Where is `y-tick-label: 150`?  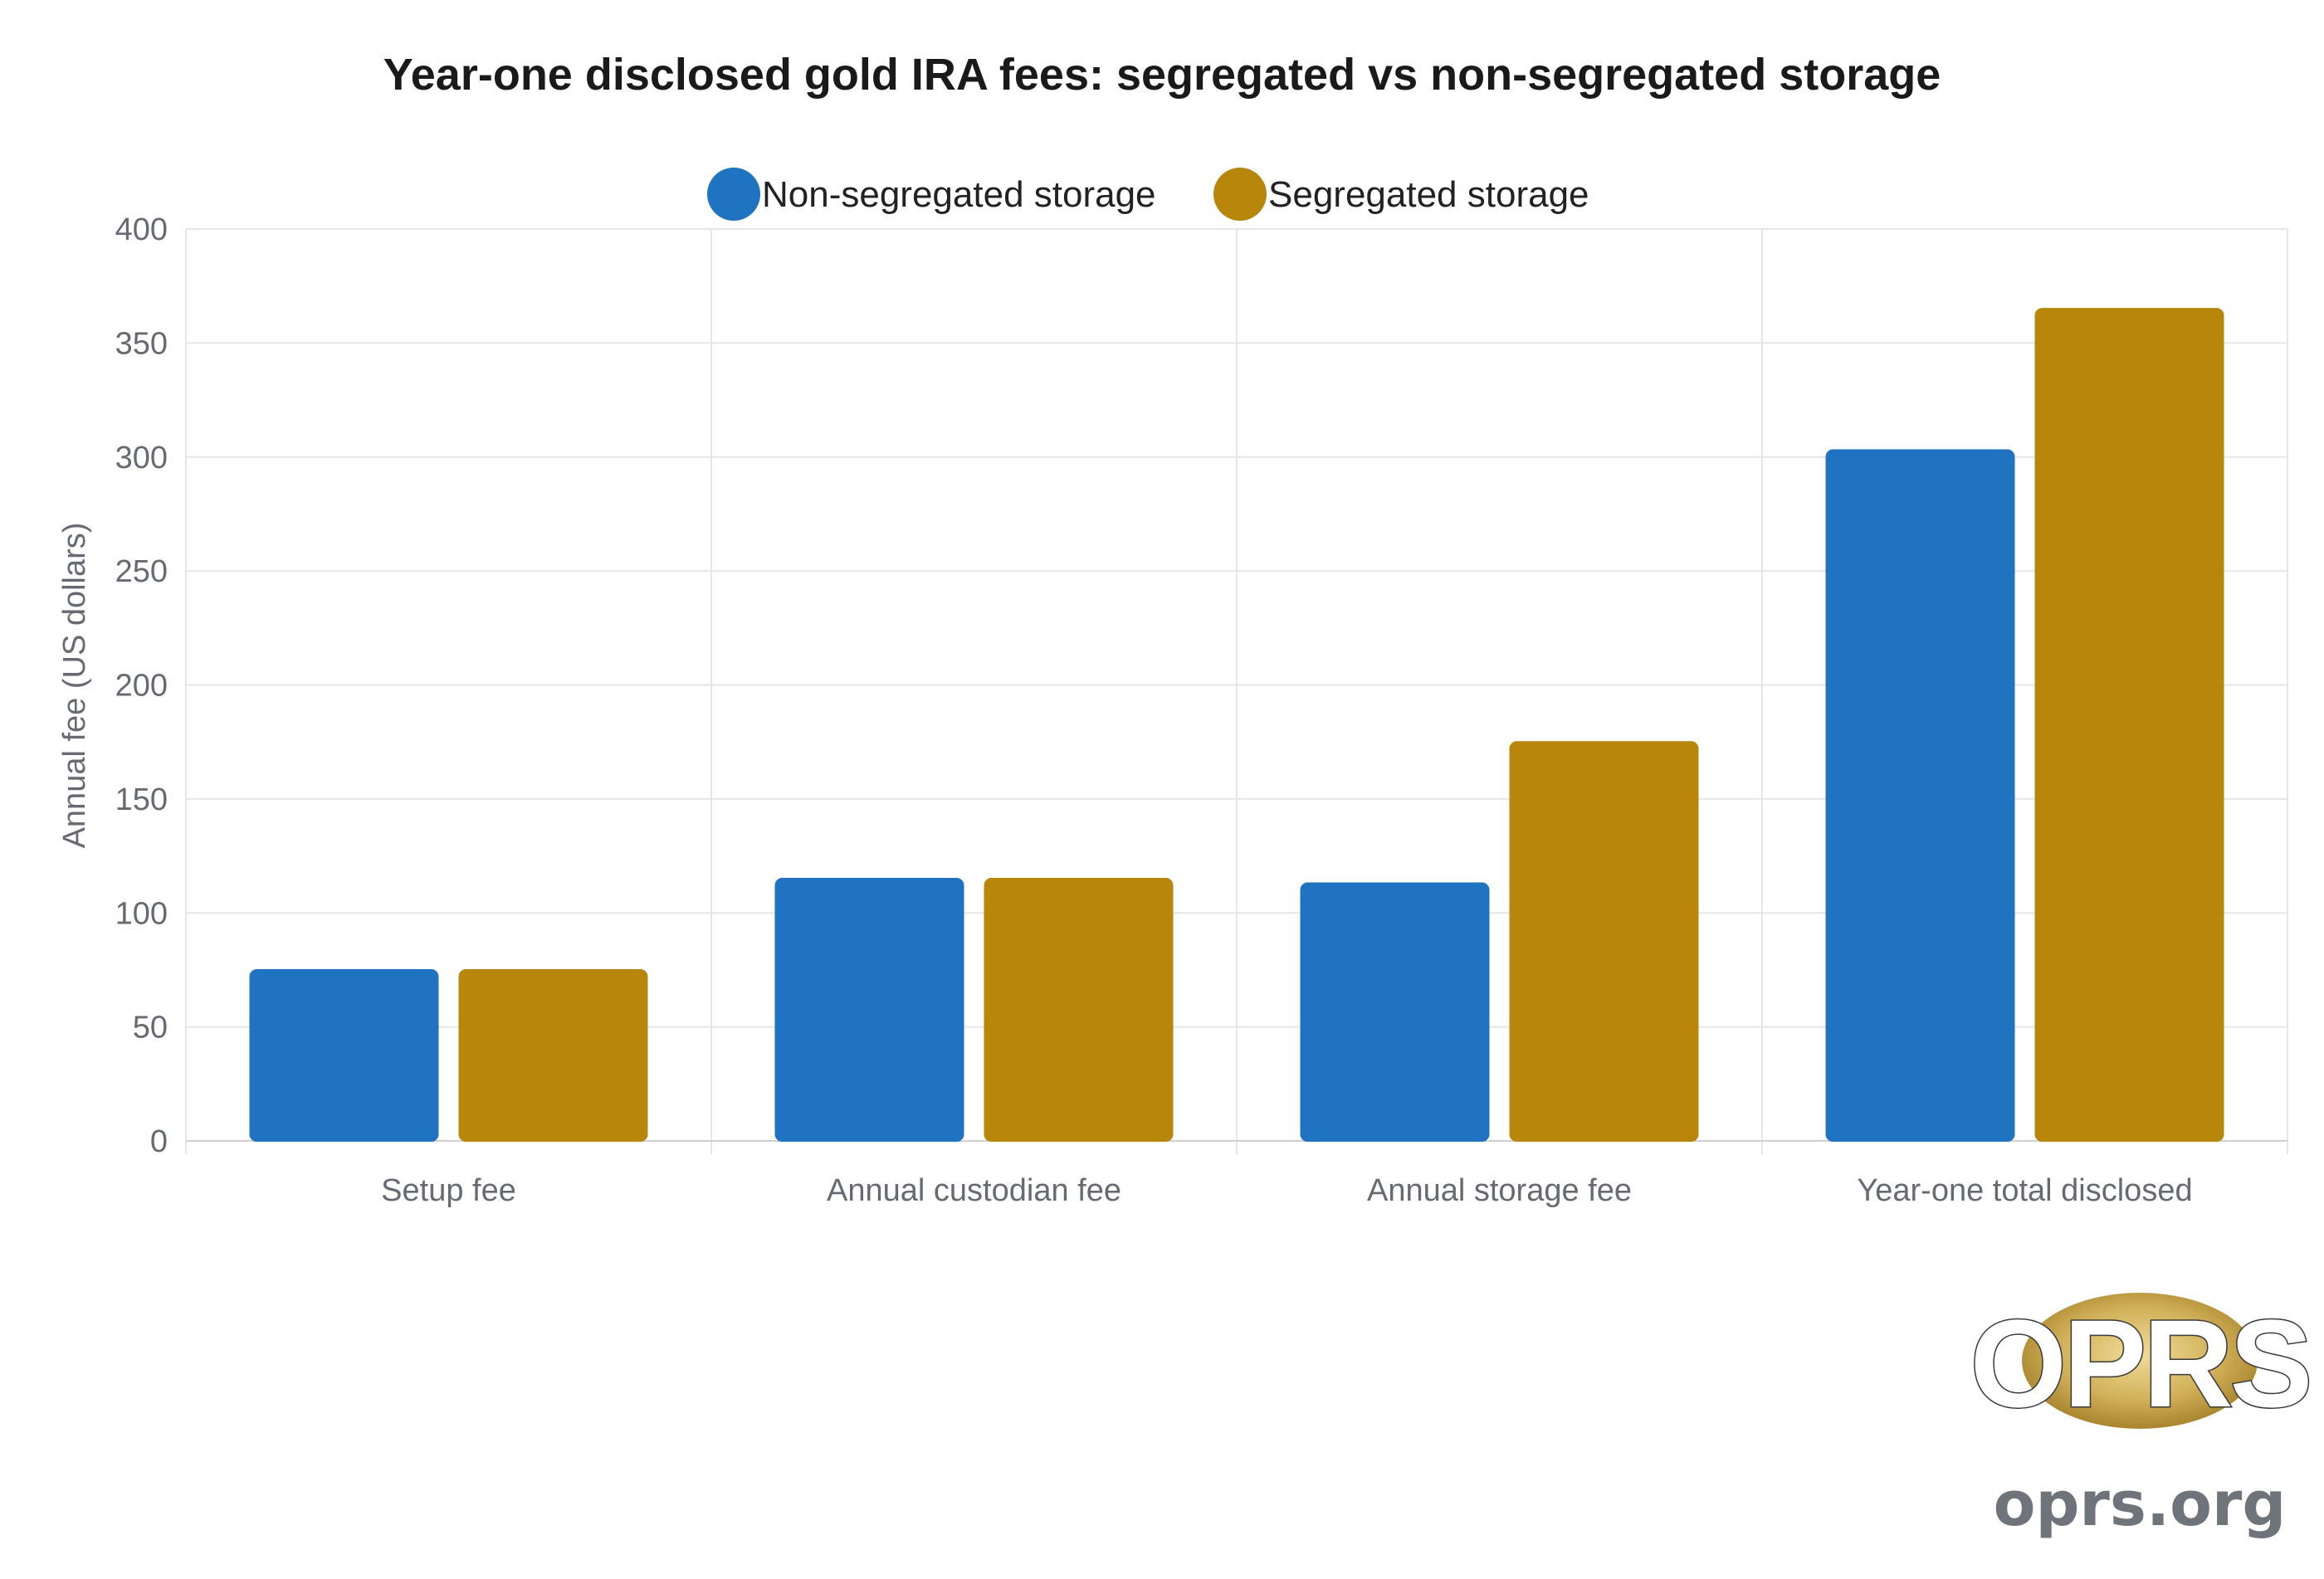 y-tick-label: 150 is located at coordinates (141, 799).